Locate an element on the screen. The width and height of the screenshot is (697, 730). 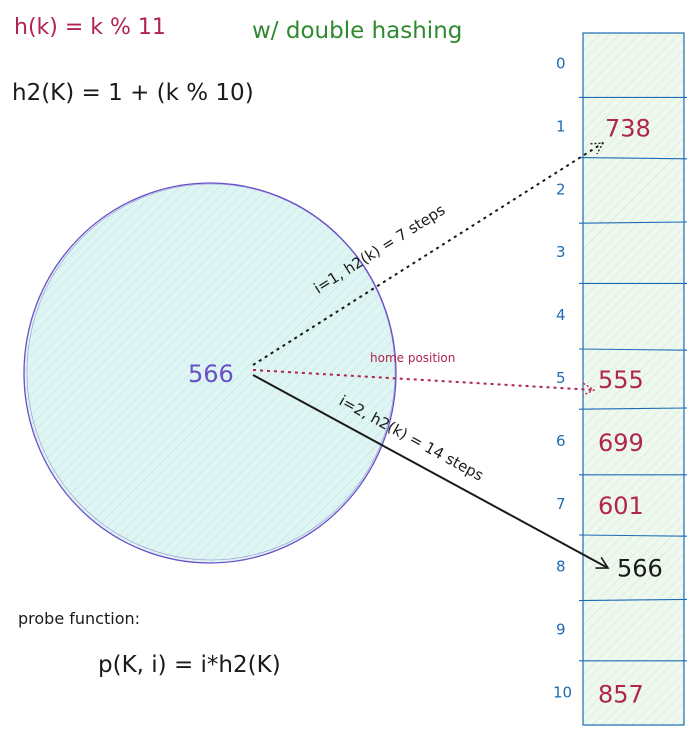
home-position-arrow is located at coordinates (424, 382).